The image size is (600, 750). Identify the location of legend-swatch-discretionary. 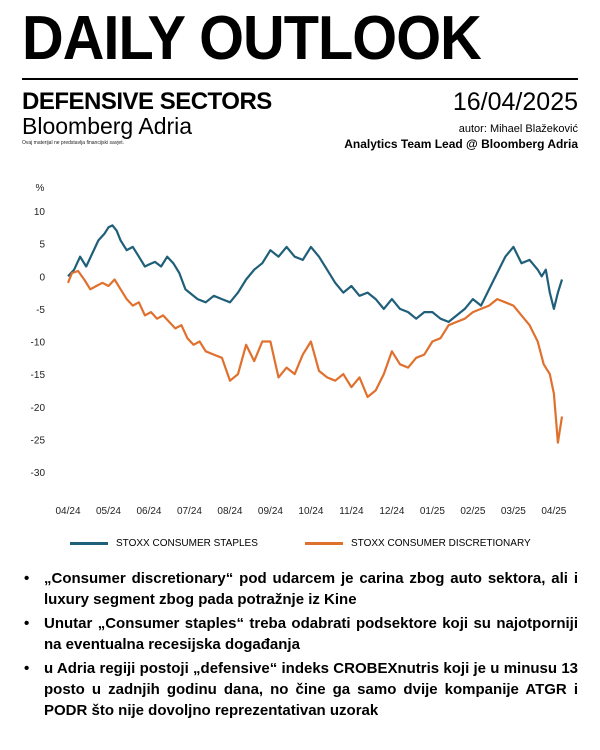
(324, 543).